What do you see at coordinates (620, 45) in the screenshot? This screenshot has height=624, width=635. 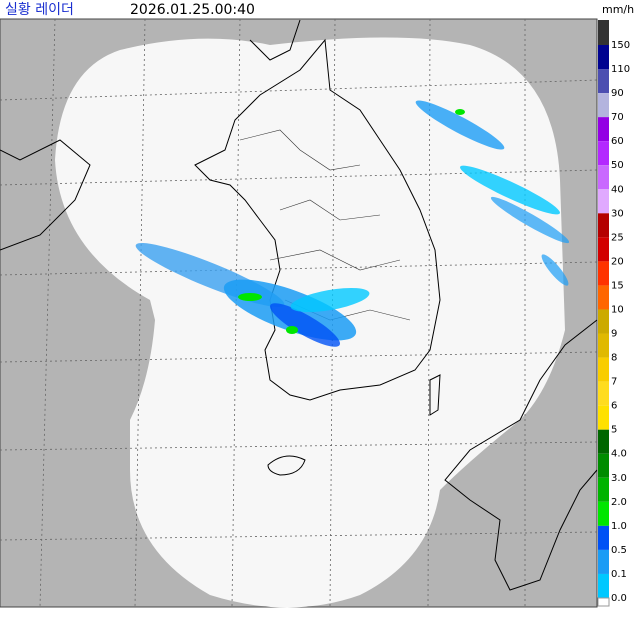 I see `legend-label: 150` at bounding box center [620, 45].